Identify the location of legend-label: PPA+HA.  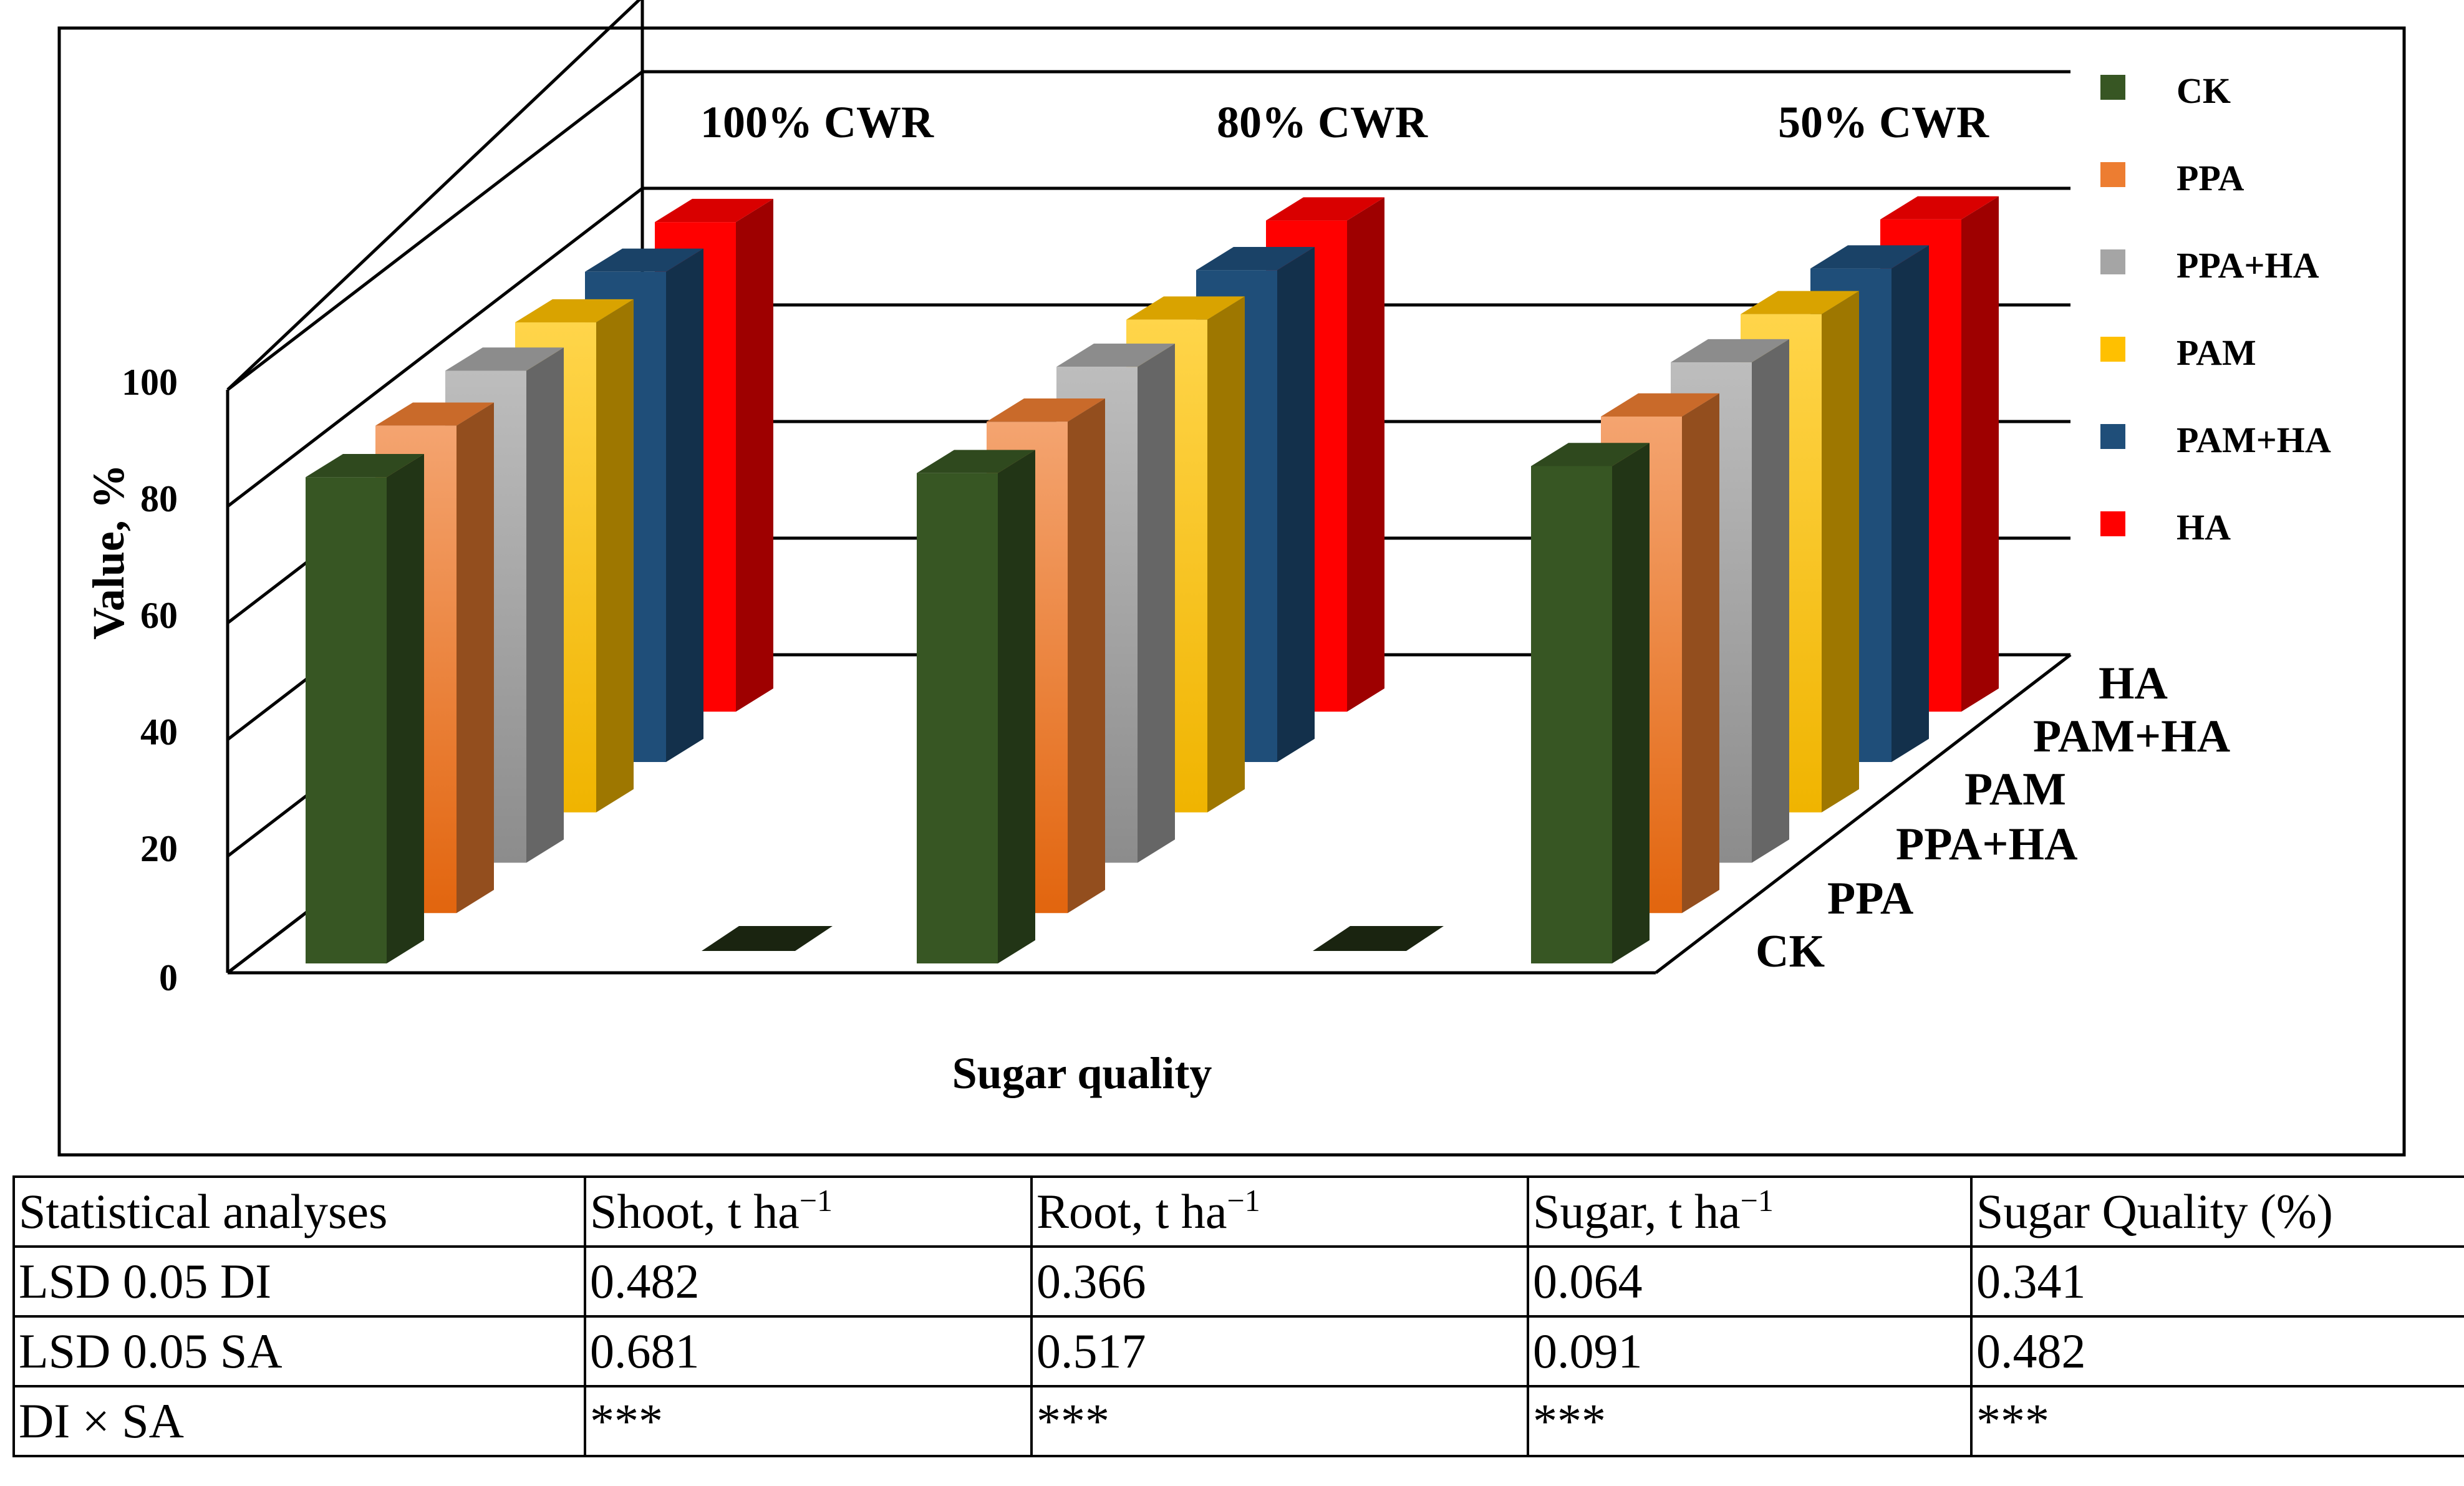
(2248, 266).